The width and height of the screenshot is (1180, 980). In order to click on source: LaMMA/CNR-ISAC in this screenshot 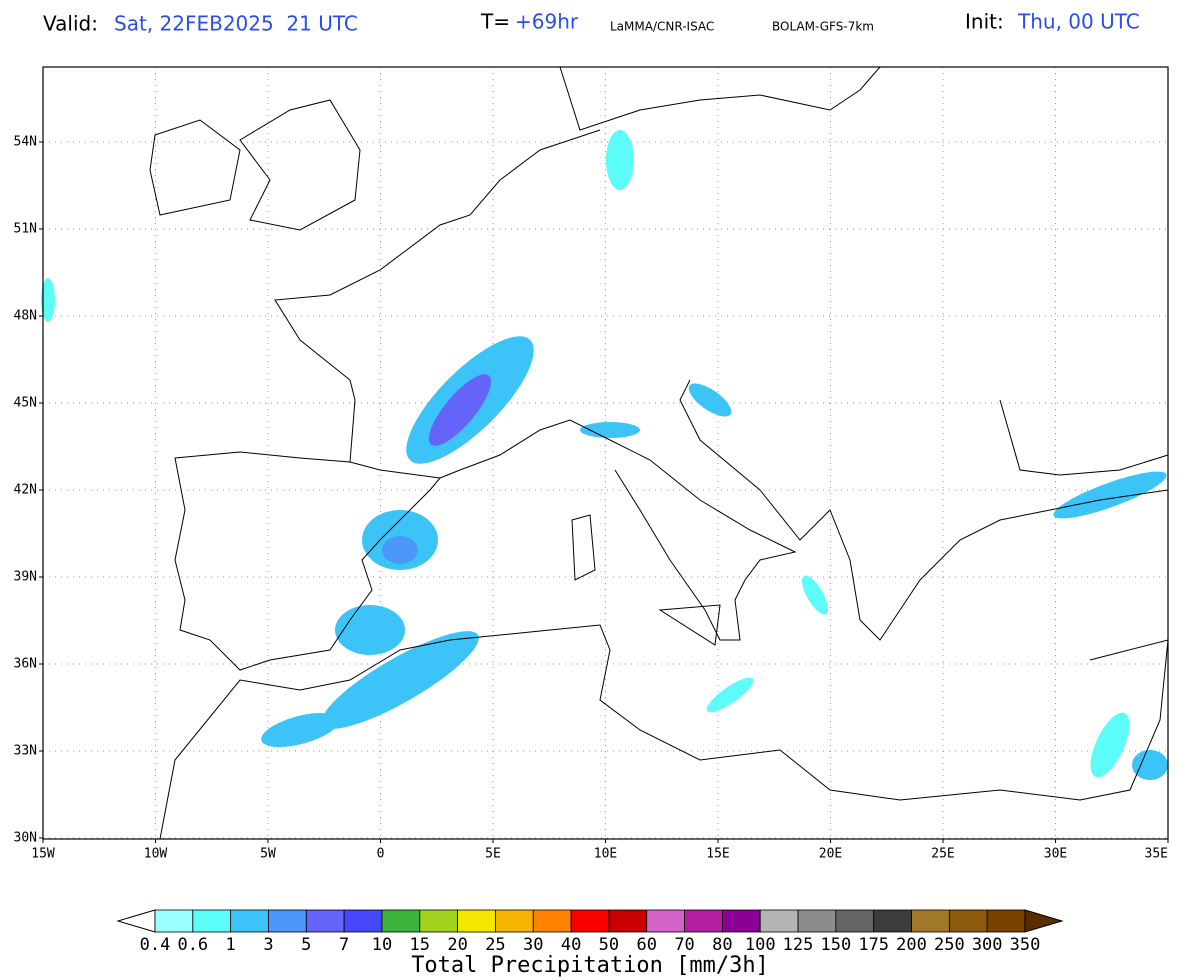, I will do `click(662, 27)`.